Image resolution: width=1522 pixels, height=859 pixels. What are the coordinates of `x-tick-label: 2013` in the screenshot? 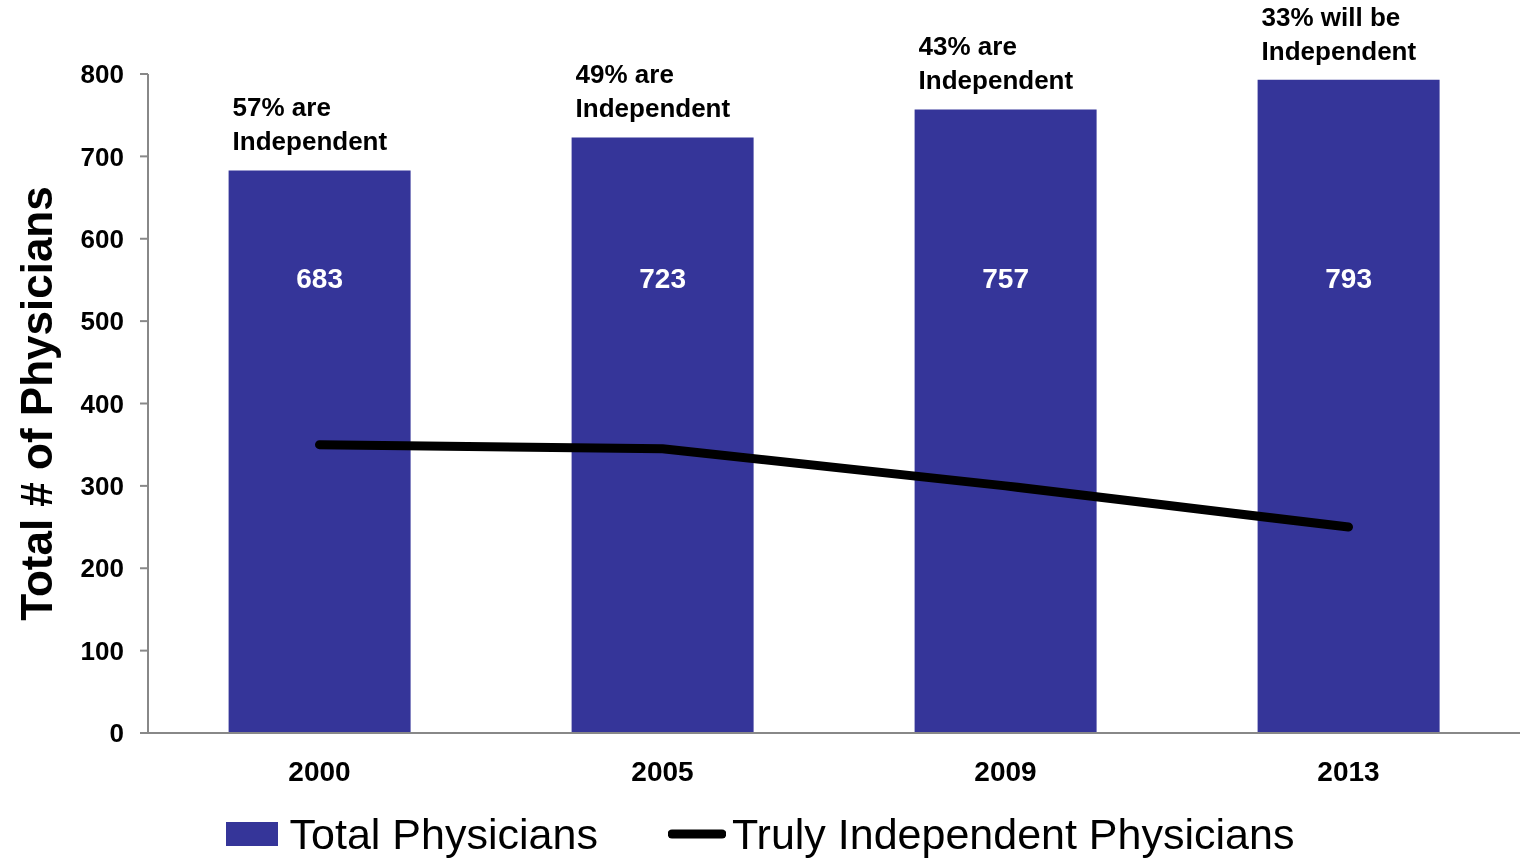 It's located at (1348, 771).